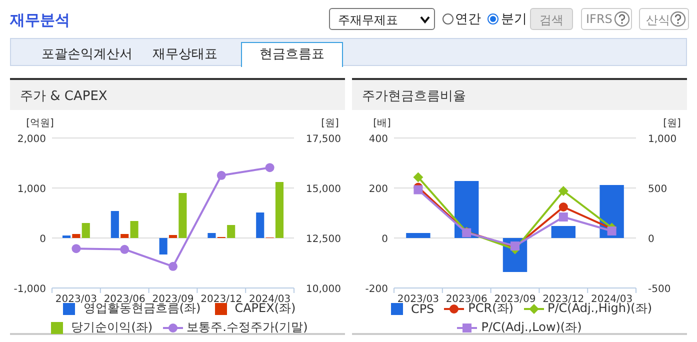 This screenshot has height=342, width=697. I want to click on y2-tick-label: 0, so click(651, 239).